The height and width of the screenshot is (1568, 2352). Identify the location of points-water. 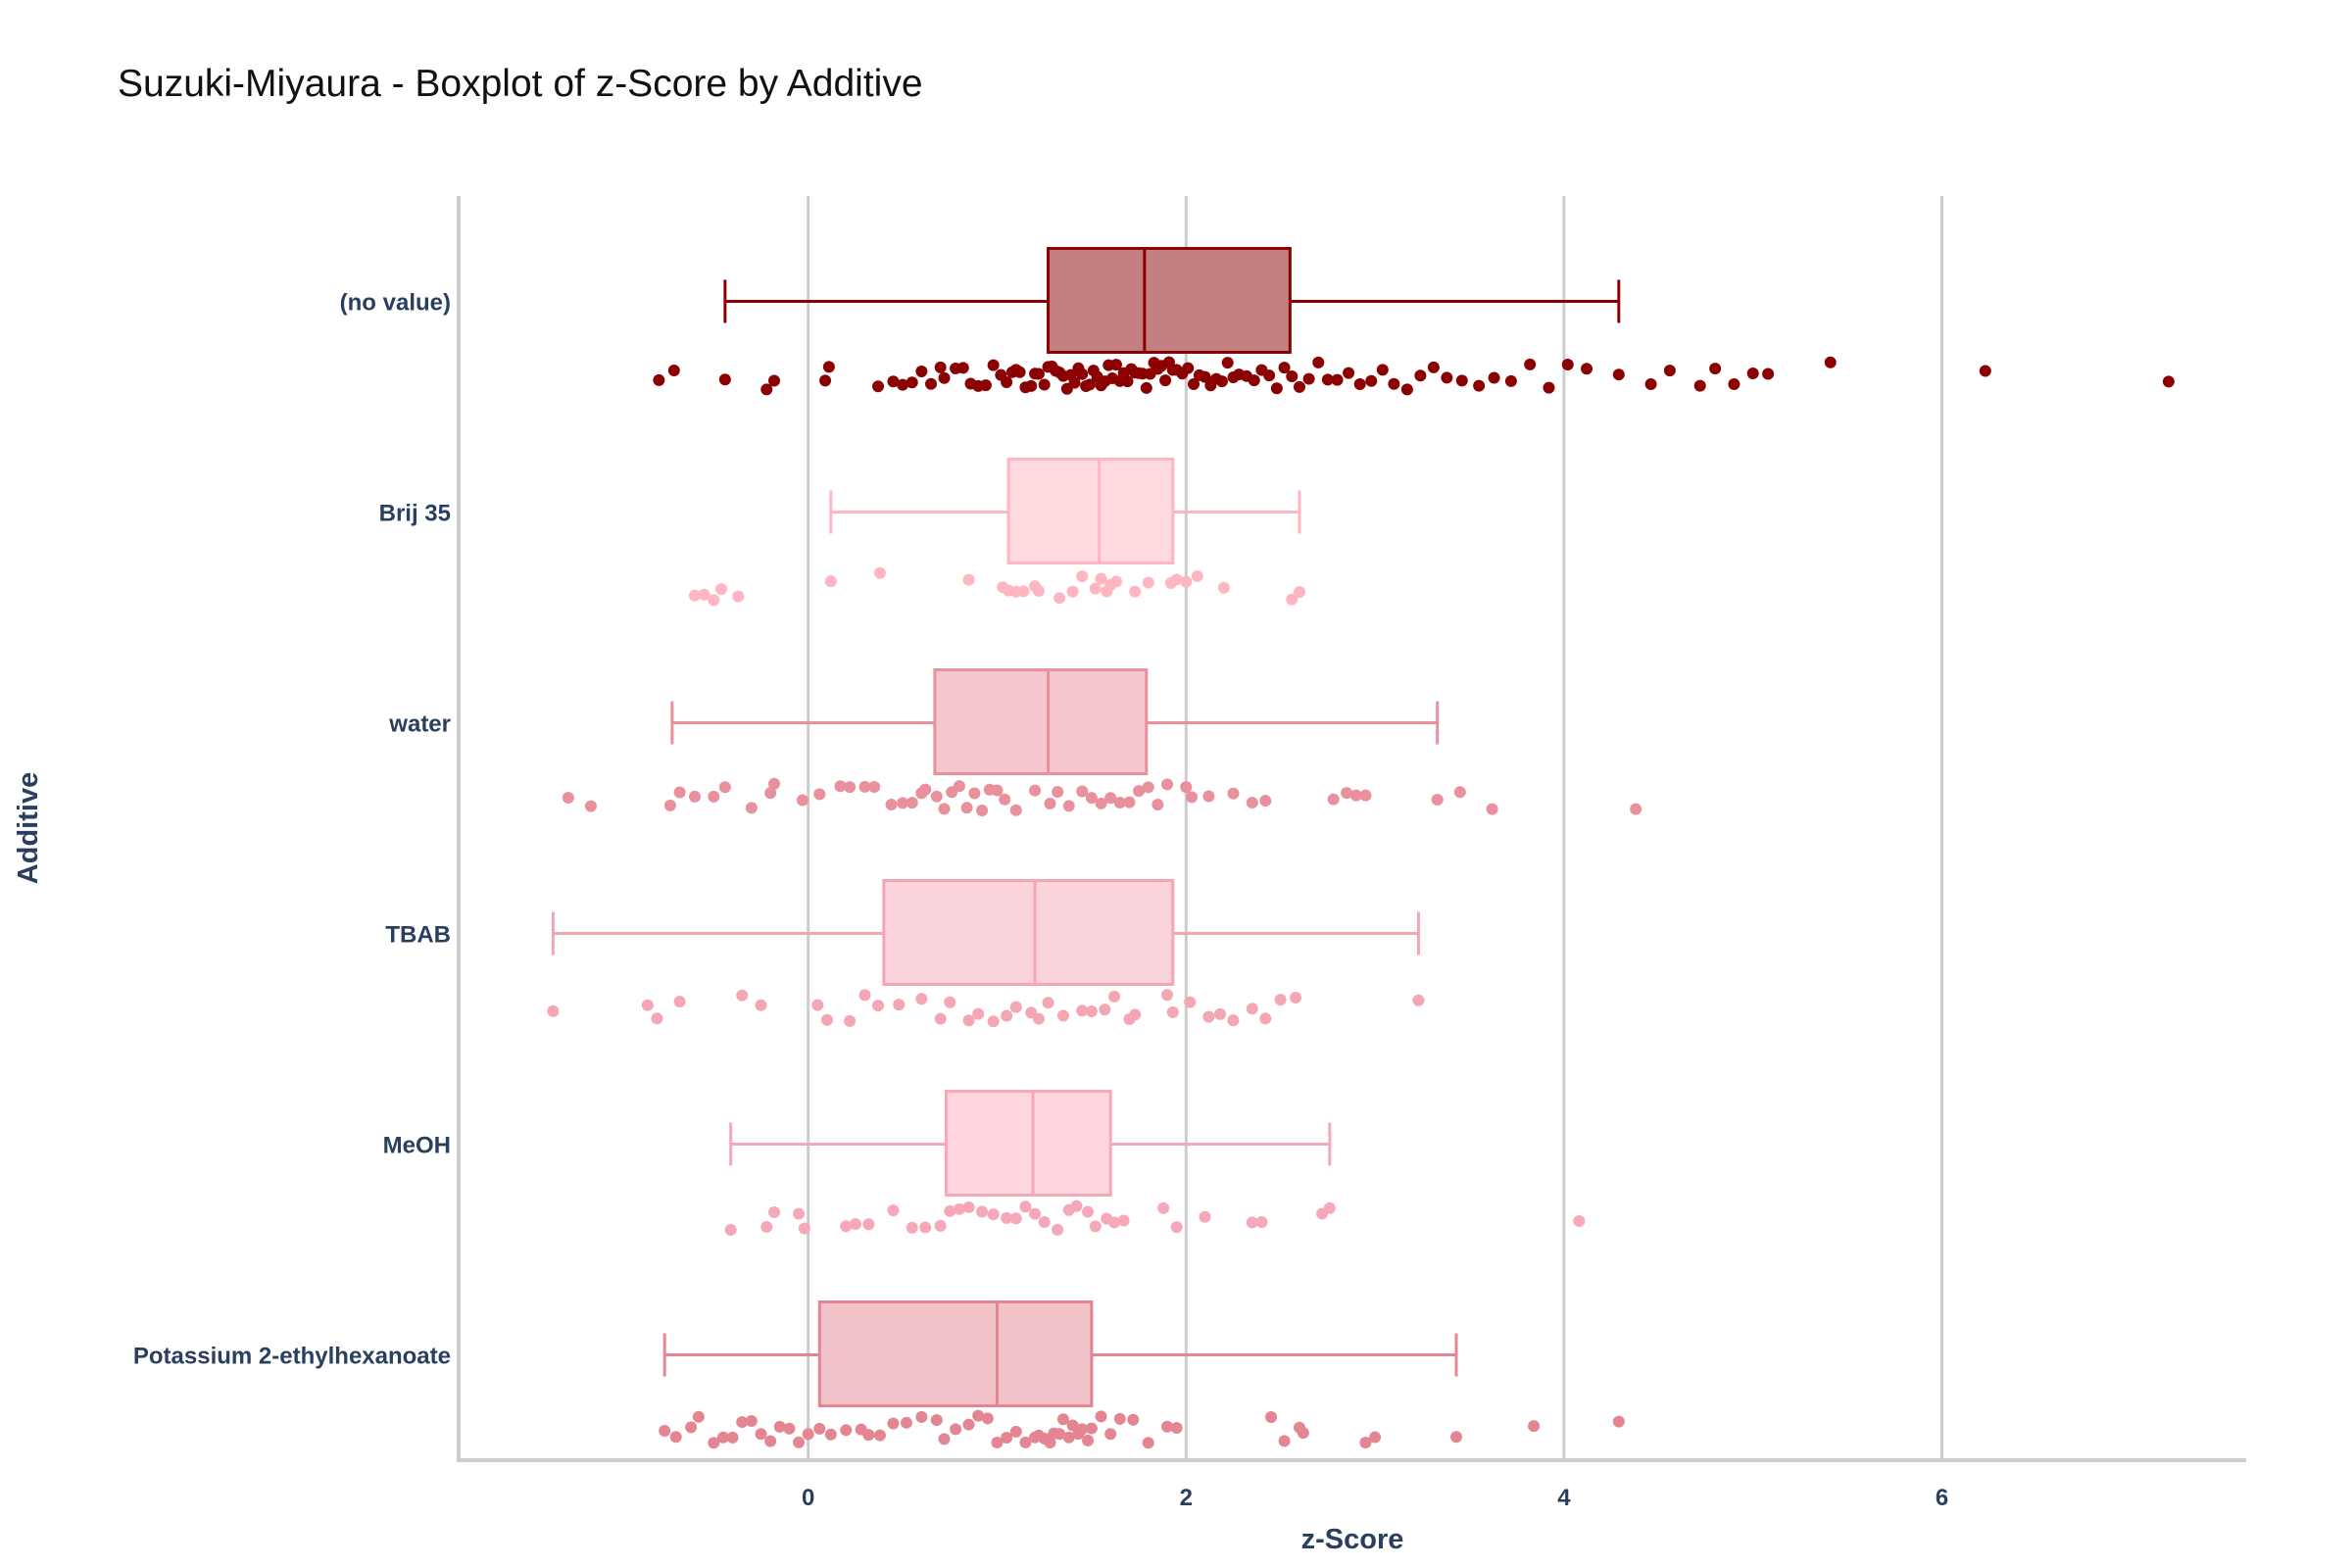
(1102, 797).